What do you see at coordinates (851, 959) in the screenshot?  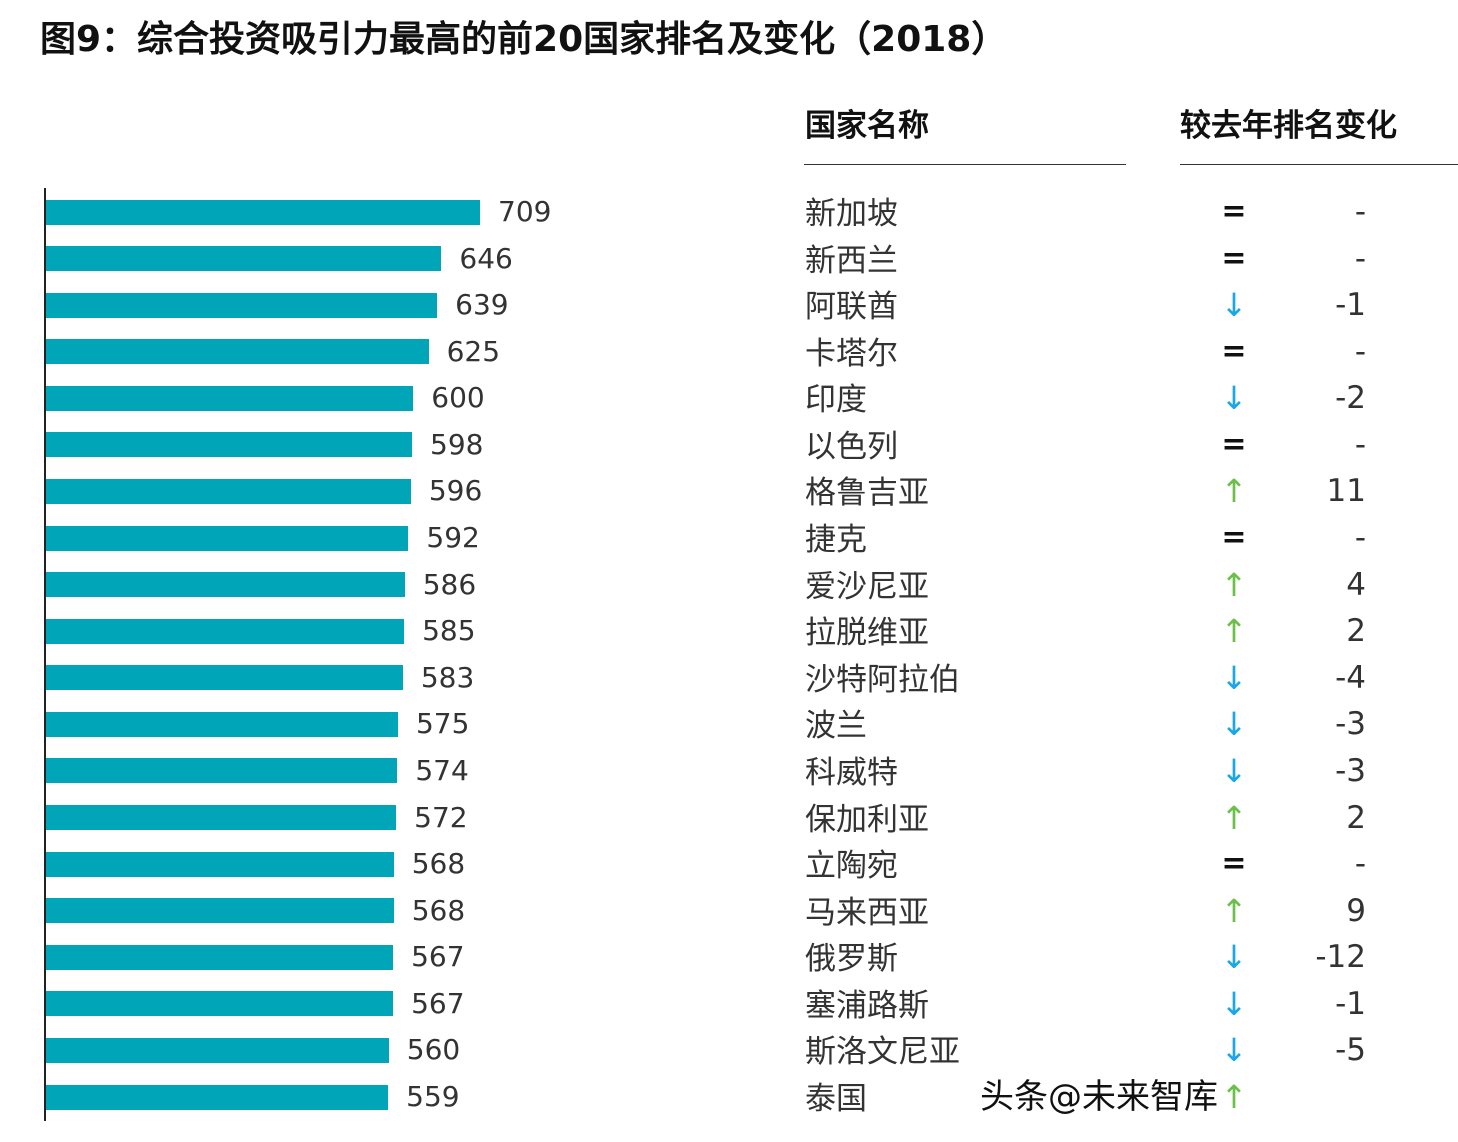 I see `country-name: 俄罗斯` at bounding box center [851, 959].